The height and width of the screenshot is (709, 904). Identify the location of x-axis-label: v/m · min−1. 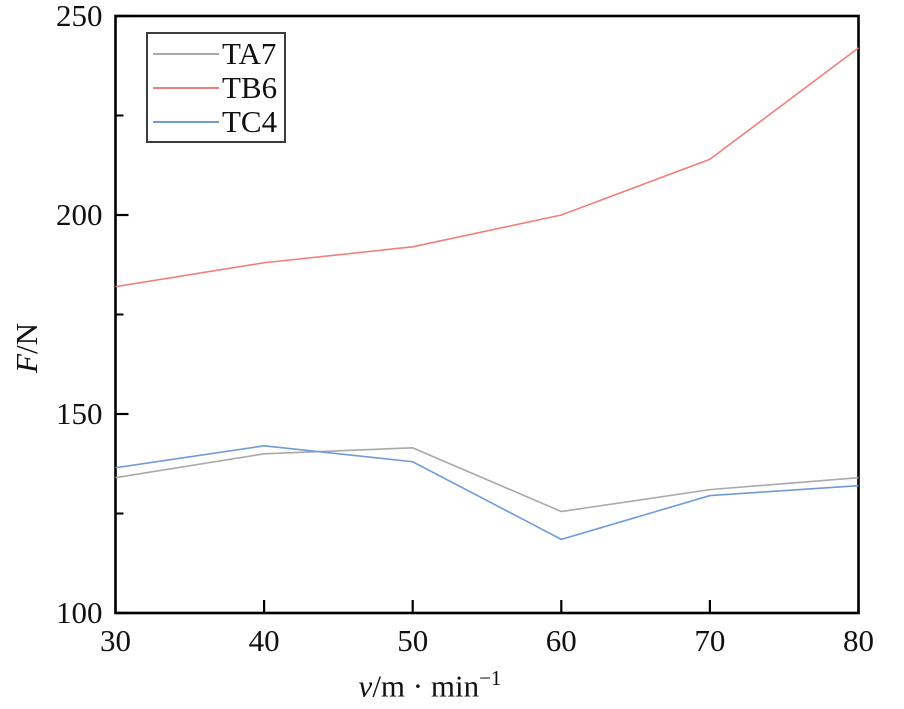
(430, 685).